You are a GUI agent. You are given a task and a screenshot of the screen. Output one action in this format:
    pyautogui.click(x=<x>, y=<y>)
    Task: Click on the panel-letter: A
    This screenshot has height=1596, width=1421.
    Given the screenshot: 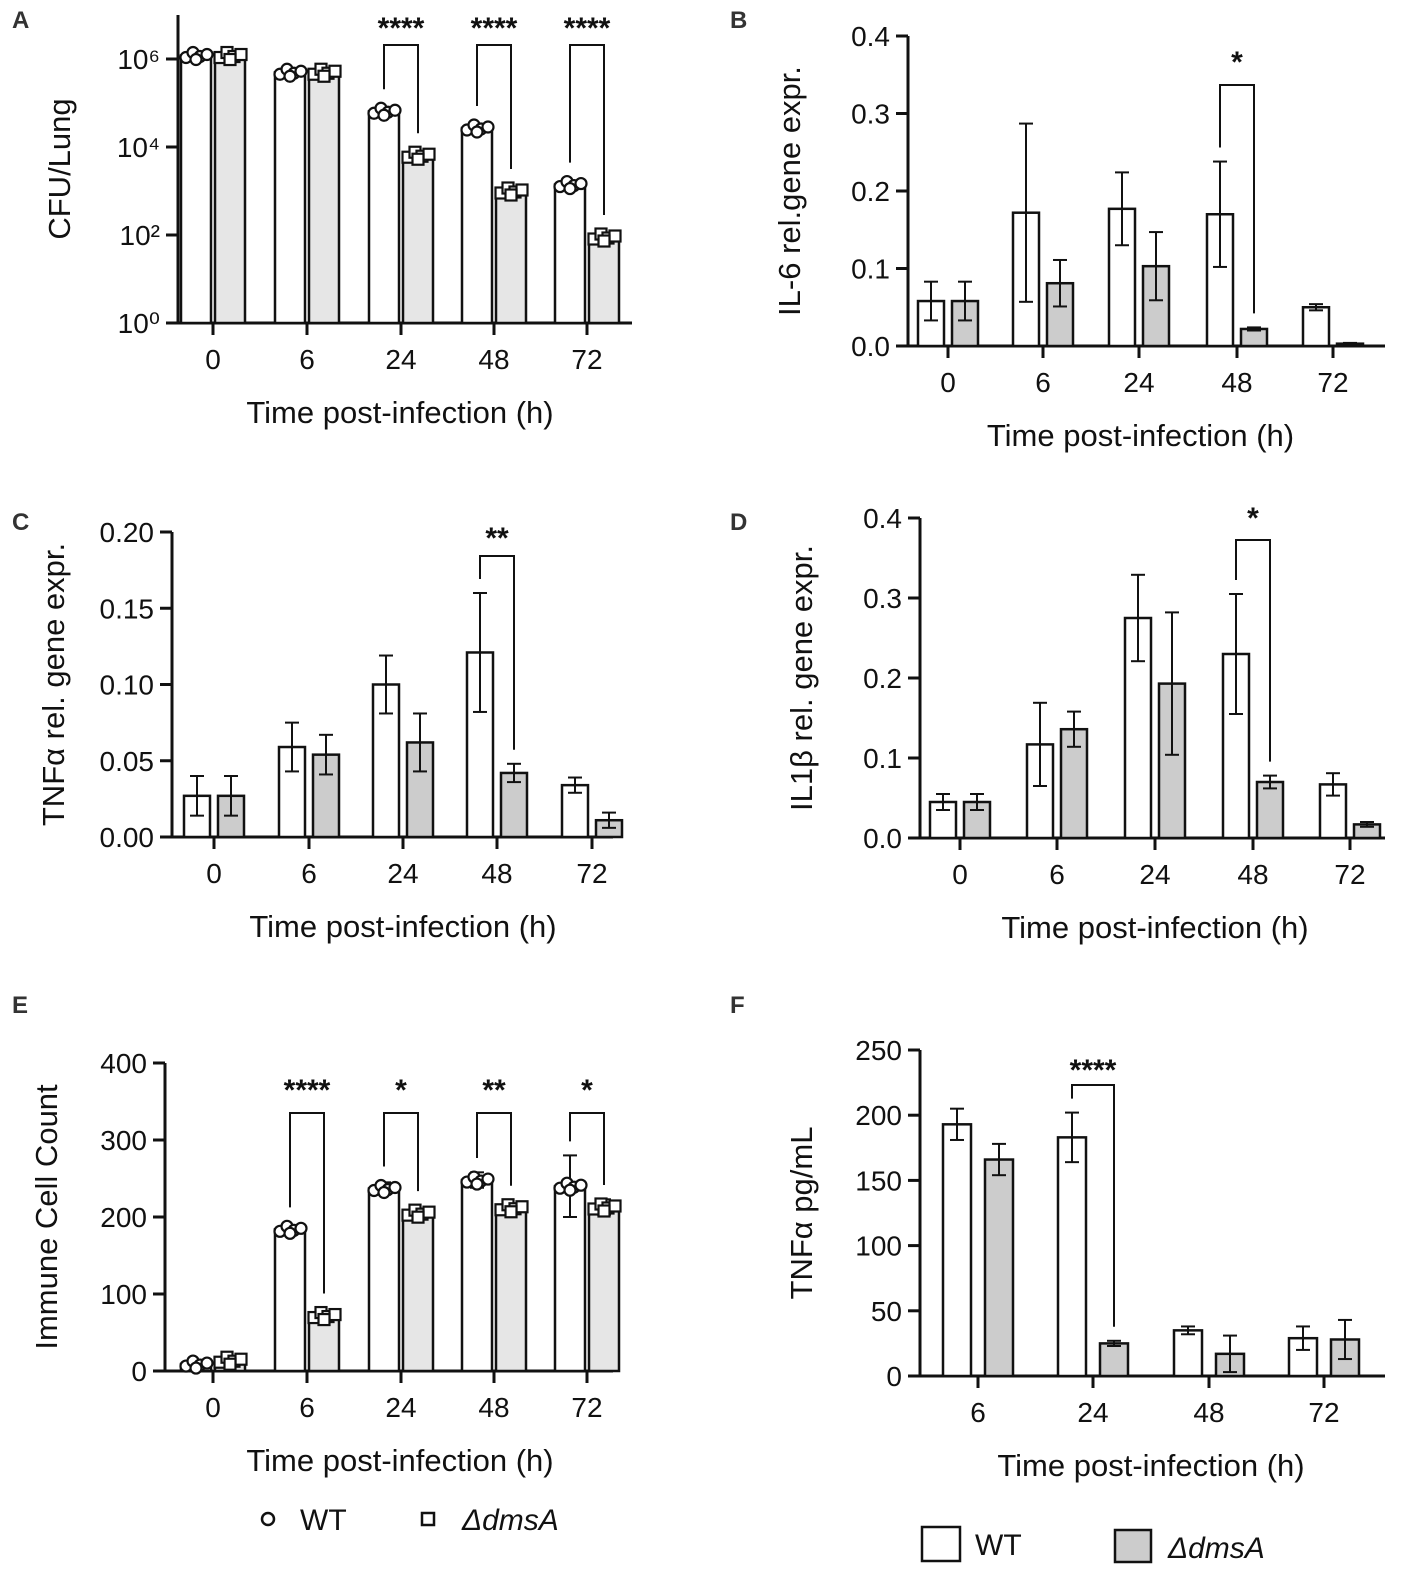 What is the action you would take?
    pyautogui.click(x=20, y=20)
    